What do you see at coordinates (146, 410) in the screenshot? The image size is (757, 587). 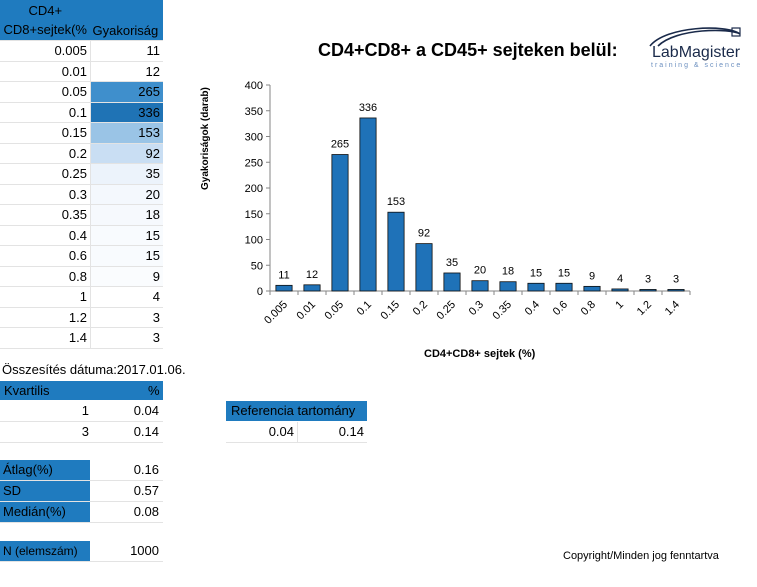 I see `quartile-value: 0.04` at bounding box center [146, 410].